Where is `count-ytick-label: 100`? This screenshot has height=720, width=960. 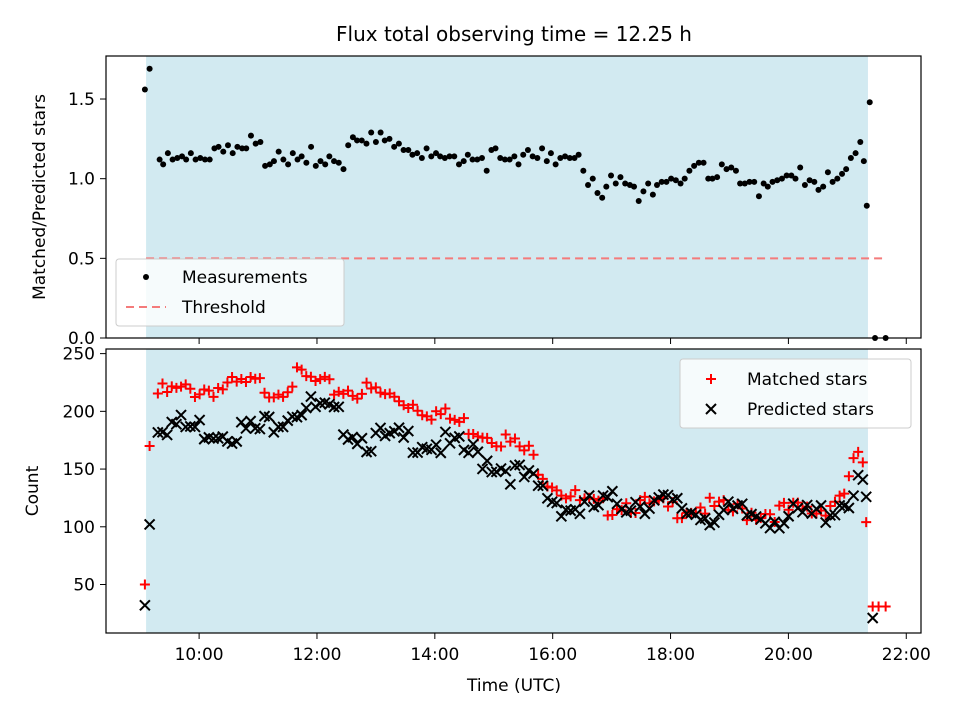 count-ytick-label: 100 is located at coordinates (79, 528).